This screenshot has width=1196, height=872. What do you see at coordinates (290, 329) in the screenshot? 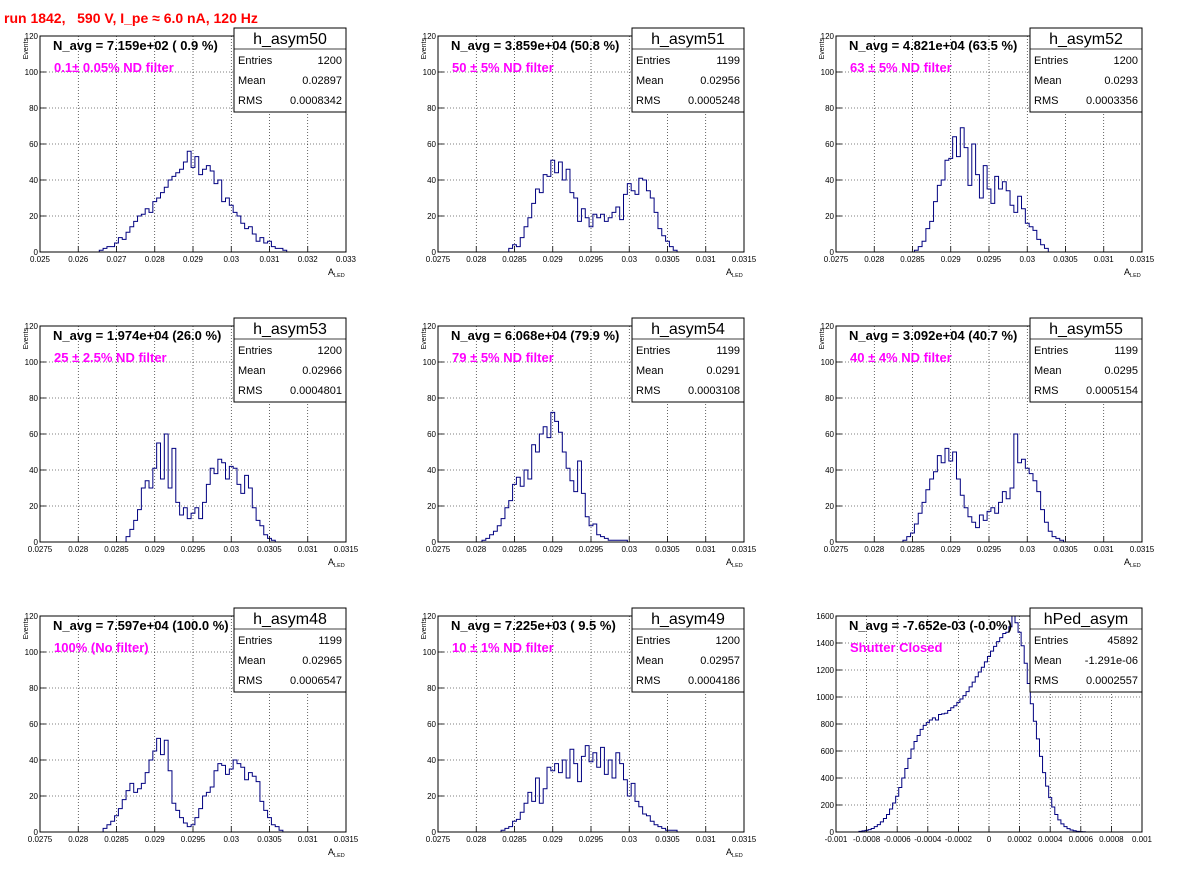
I see `histogram-name: h_asym53` at bounding box center [290, 329].